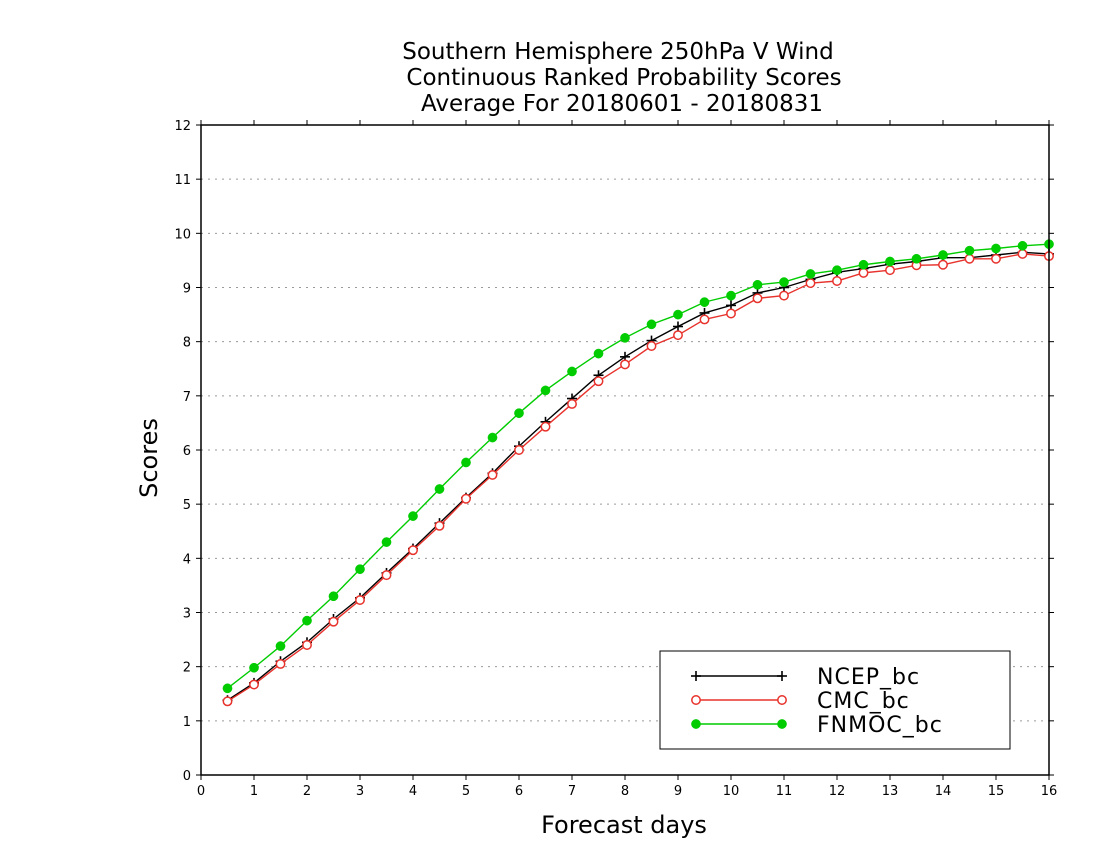 This screenshot has width=1100, height=850. Describe the element at coordinates (890, 791) in the screenshot. I see `x-tick-label: 13` at that location.